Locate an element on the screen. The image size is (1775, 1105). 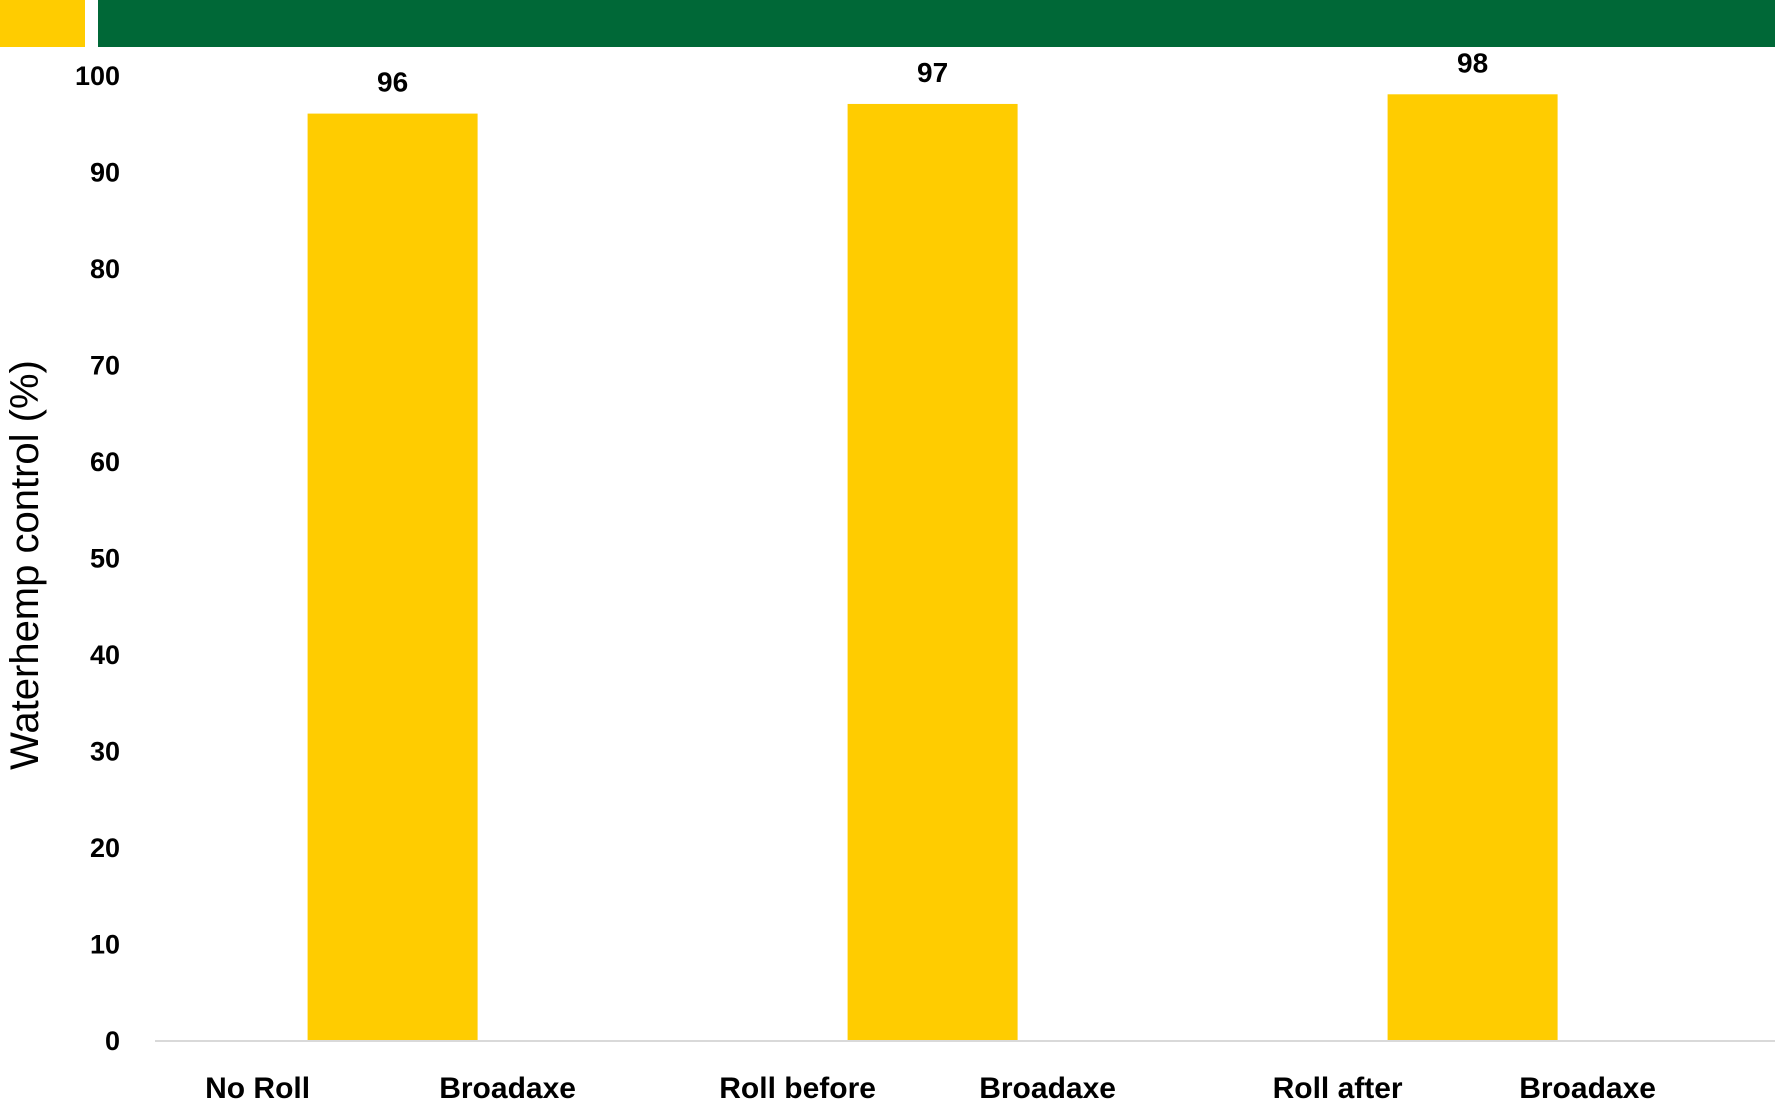
y-tick-label: 20 is located at coordinates (105, 848).